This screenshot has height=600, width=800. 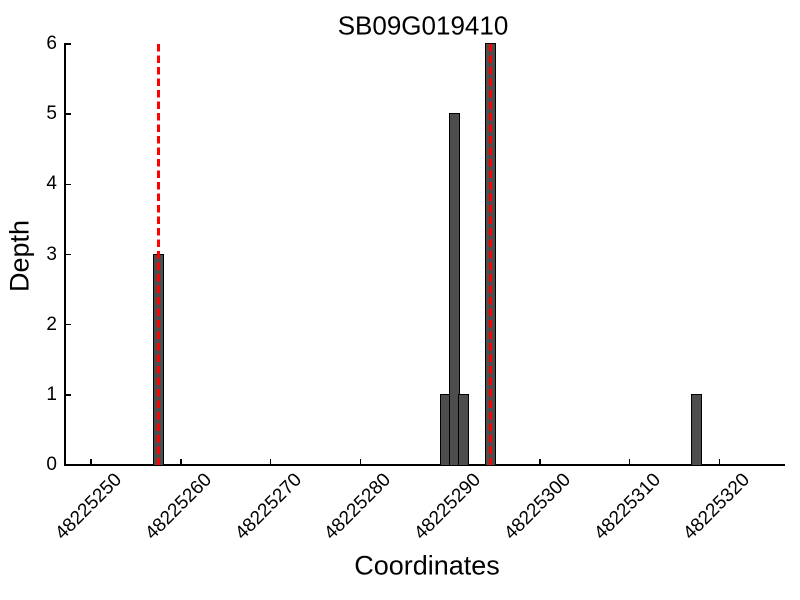 I want to click on chart-title: SB09G019410, so click(x=423, y=25).